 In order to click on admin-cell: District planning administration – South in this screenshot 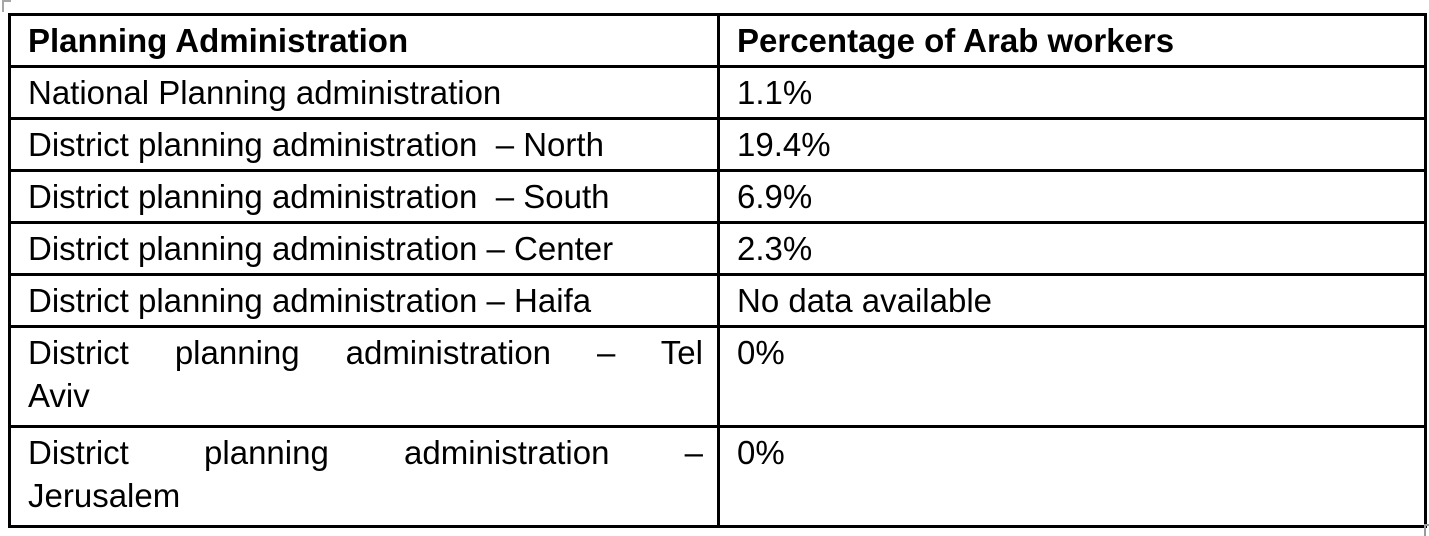, I will do `click(364, 196)`.